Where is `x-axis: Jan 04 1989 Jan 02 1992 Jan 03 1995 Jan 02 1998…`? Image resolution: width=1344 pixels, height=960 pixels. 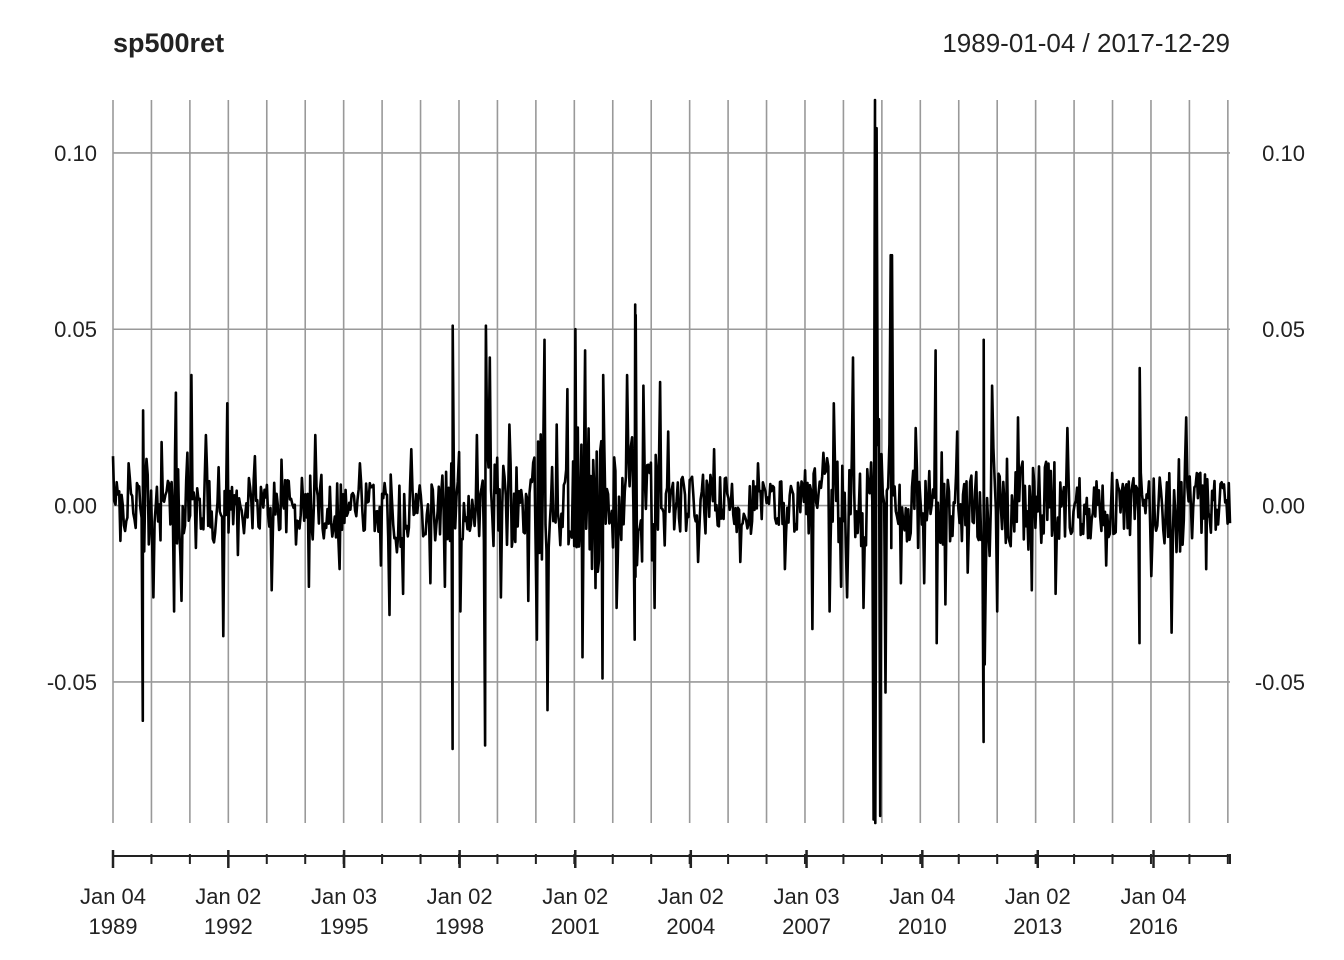
x-axis: Jan 04 1989 Jan 02 1992 Jan 03 1995 Jan 02 1998… is located at coordinates (655, 894).